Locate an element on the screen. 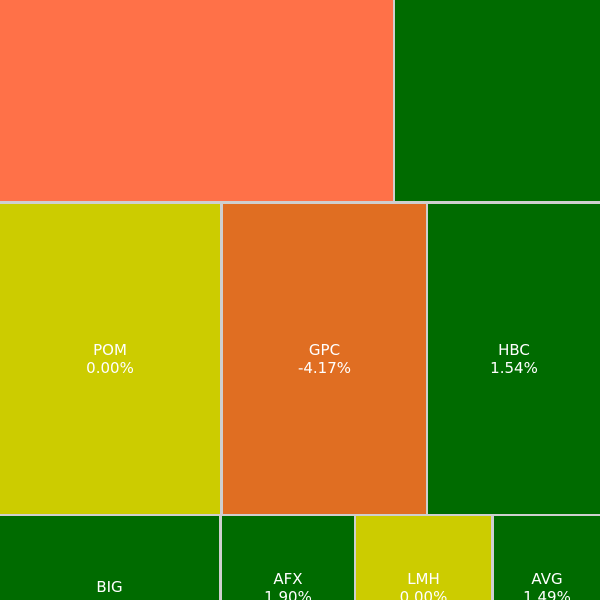 Image resolution: width=600 pixels, height=600 pixels. treemap-tile-afx: AFX 1.90% is located at coordinates (288, 558).